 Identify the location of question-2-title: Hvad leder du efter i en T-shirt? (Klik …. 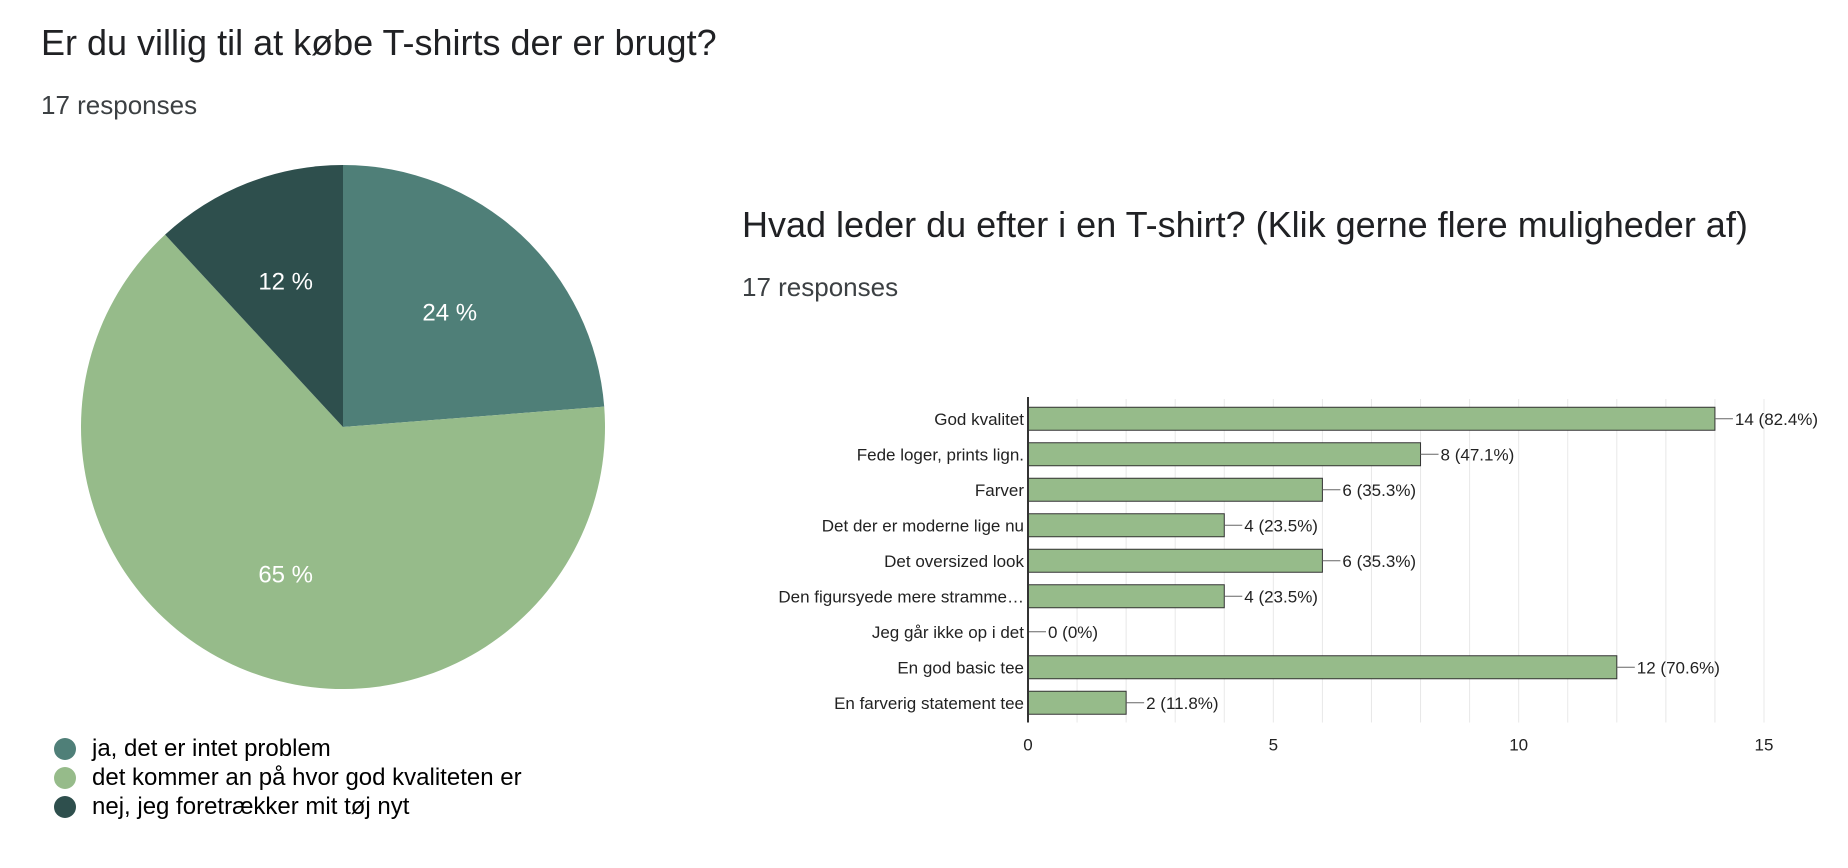
(1245, 224).